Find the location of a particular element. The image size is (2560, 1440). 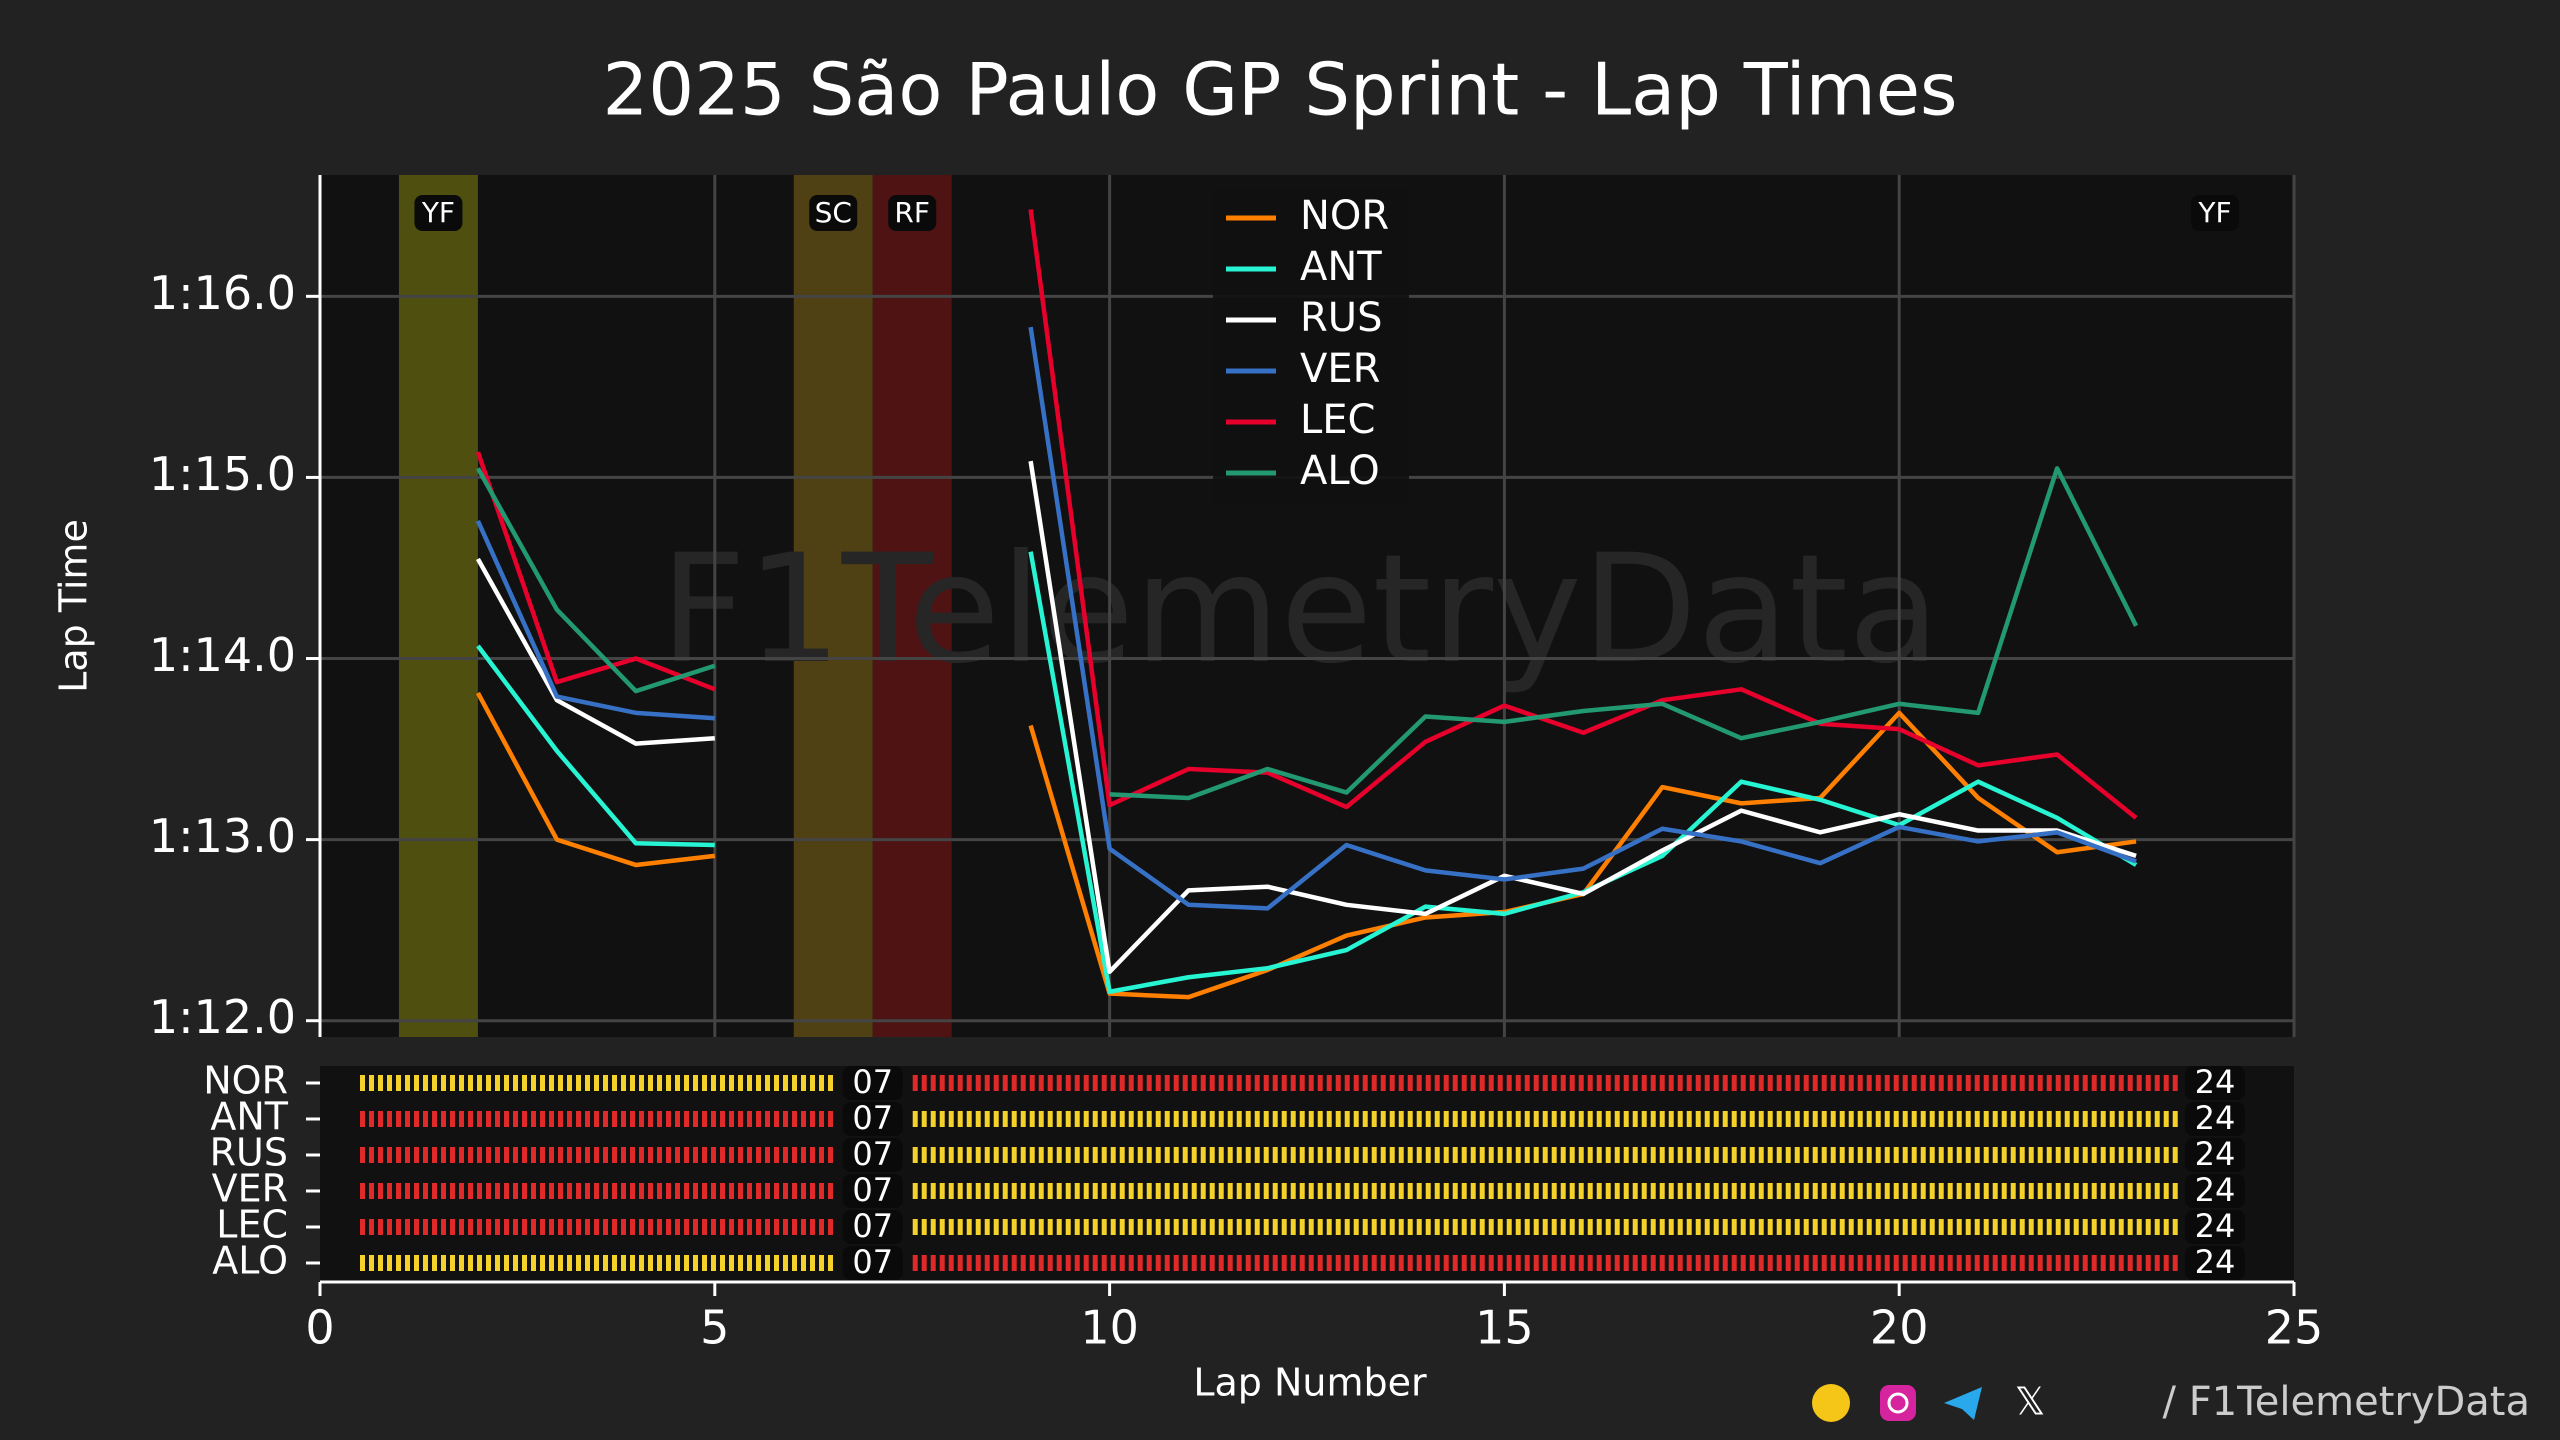

y-tick-label: 1:15.0 is located at coordinates (222, 474).